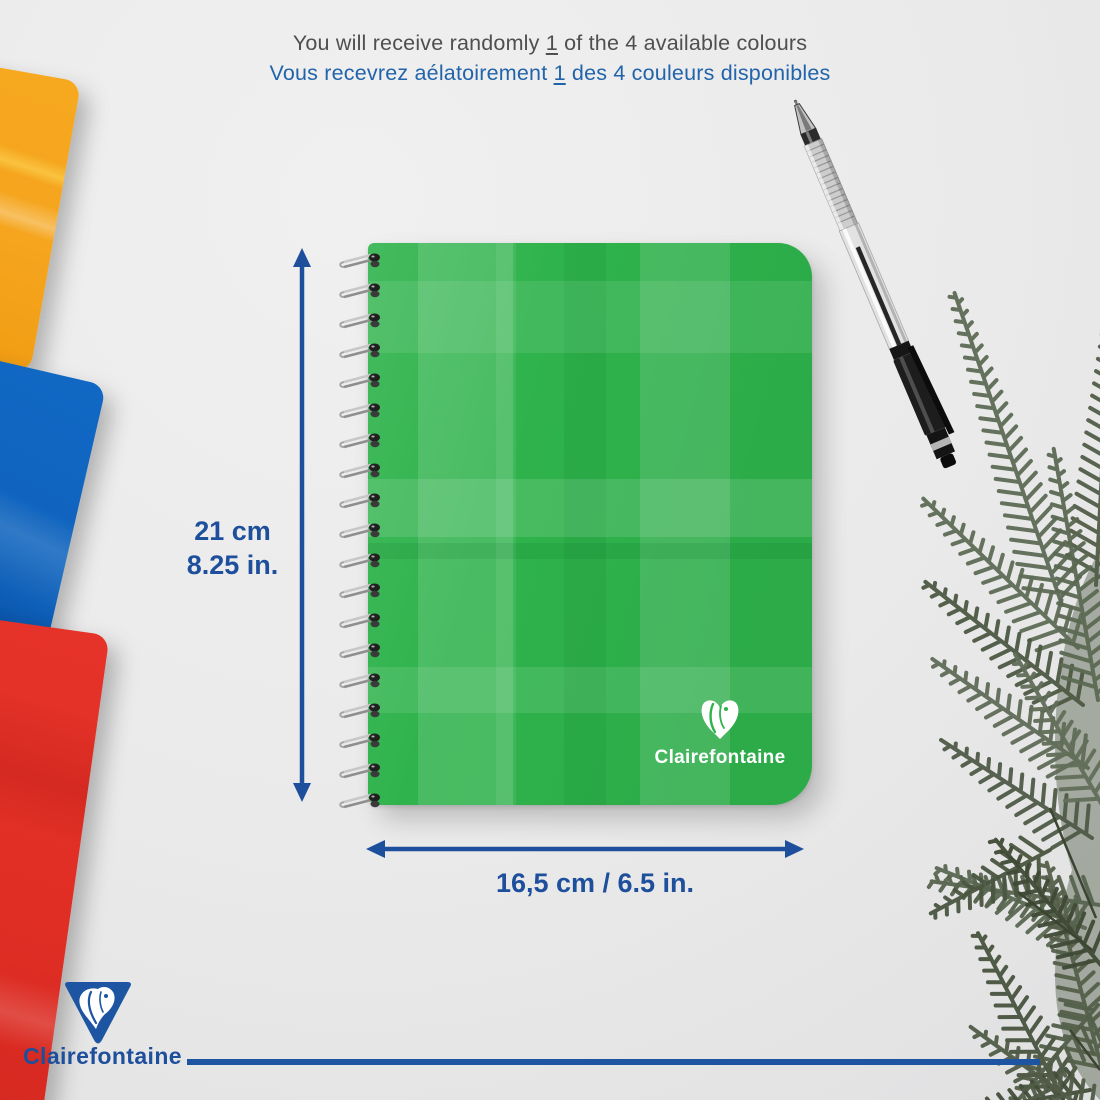 The image size is (1100, 1100). Describe the element at coordinates (720, 719) in the screenshot. I see `clairefontaine-heart-icon` at that location.